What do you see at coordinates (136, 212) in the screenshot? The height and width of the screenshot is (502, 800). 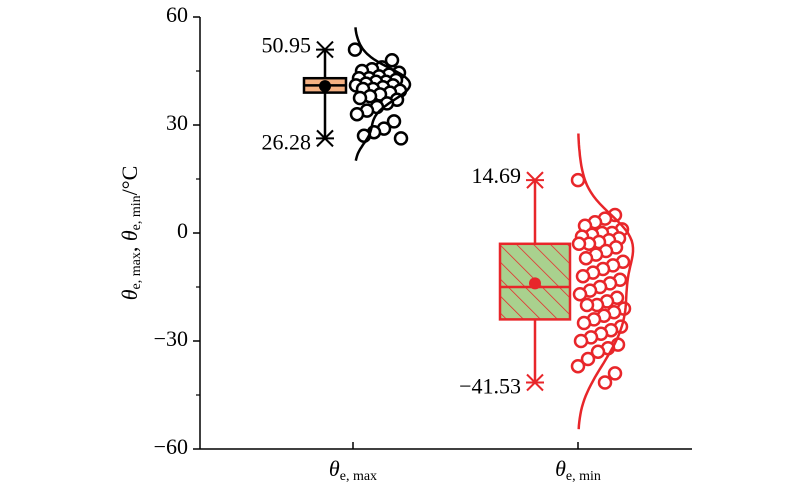 I see `y-label-part: e, min` at bounding box center [136, 212].